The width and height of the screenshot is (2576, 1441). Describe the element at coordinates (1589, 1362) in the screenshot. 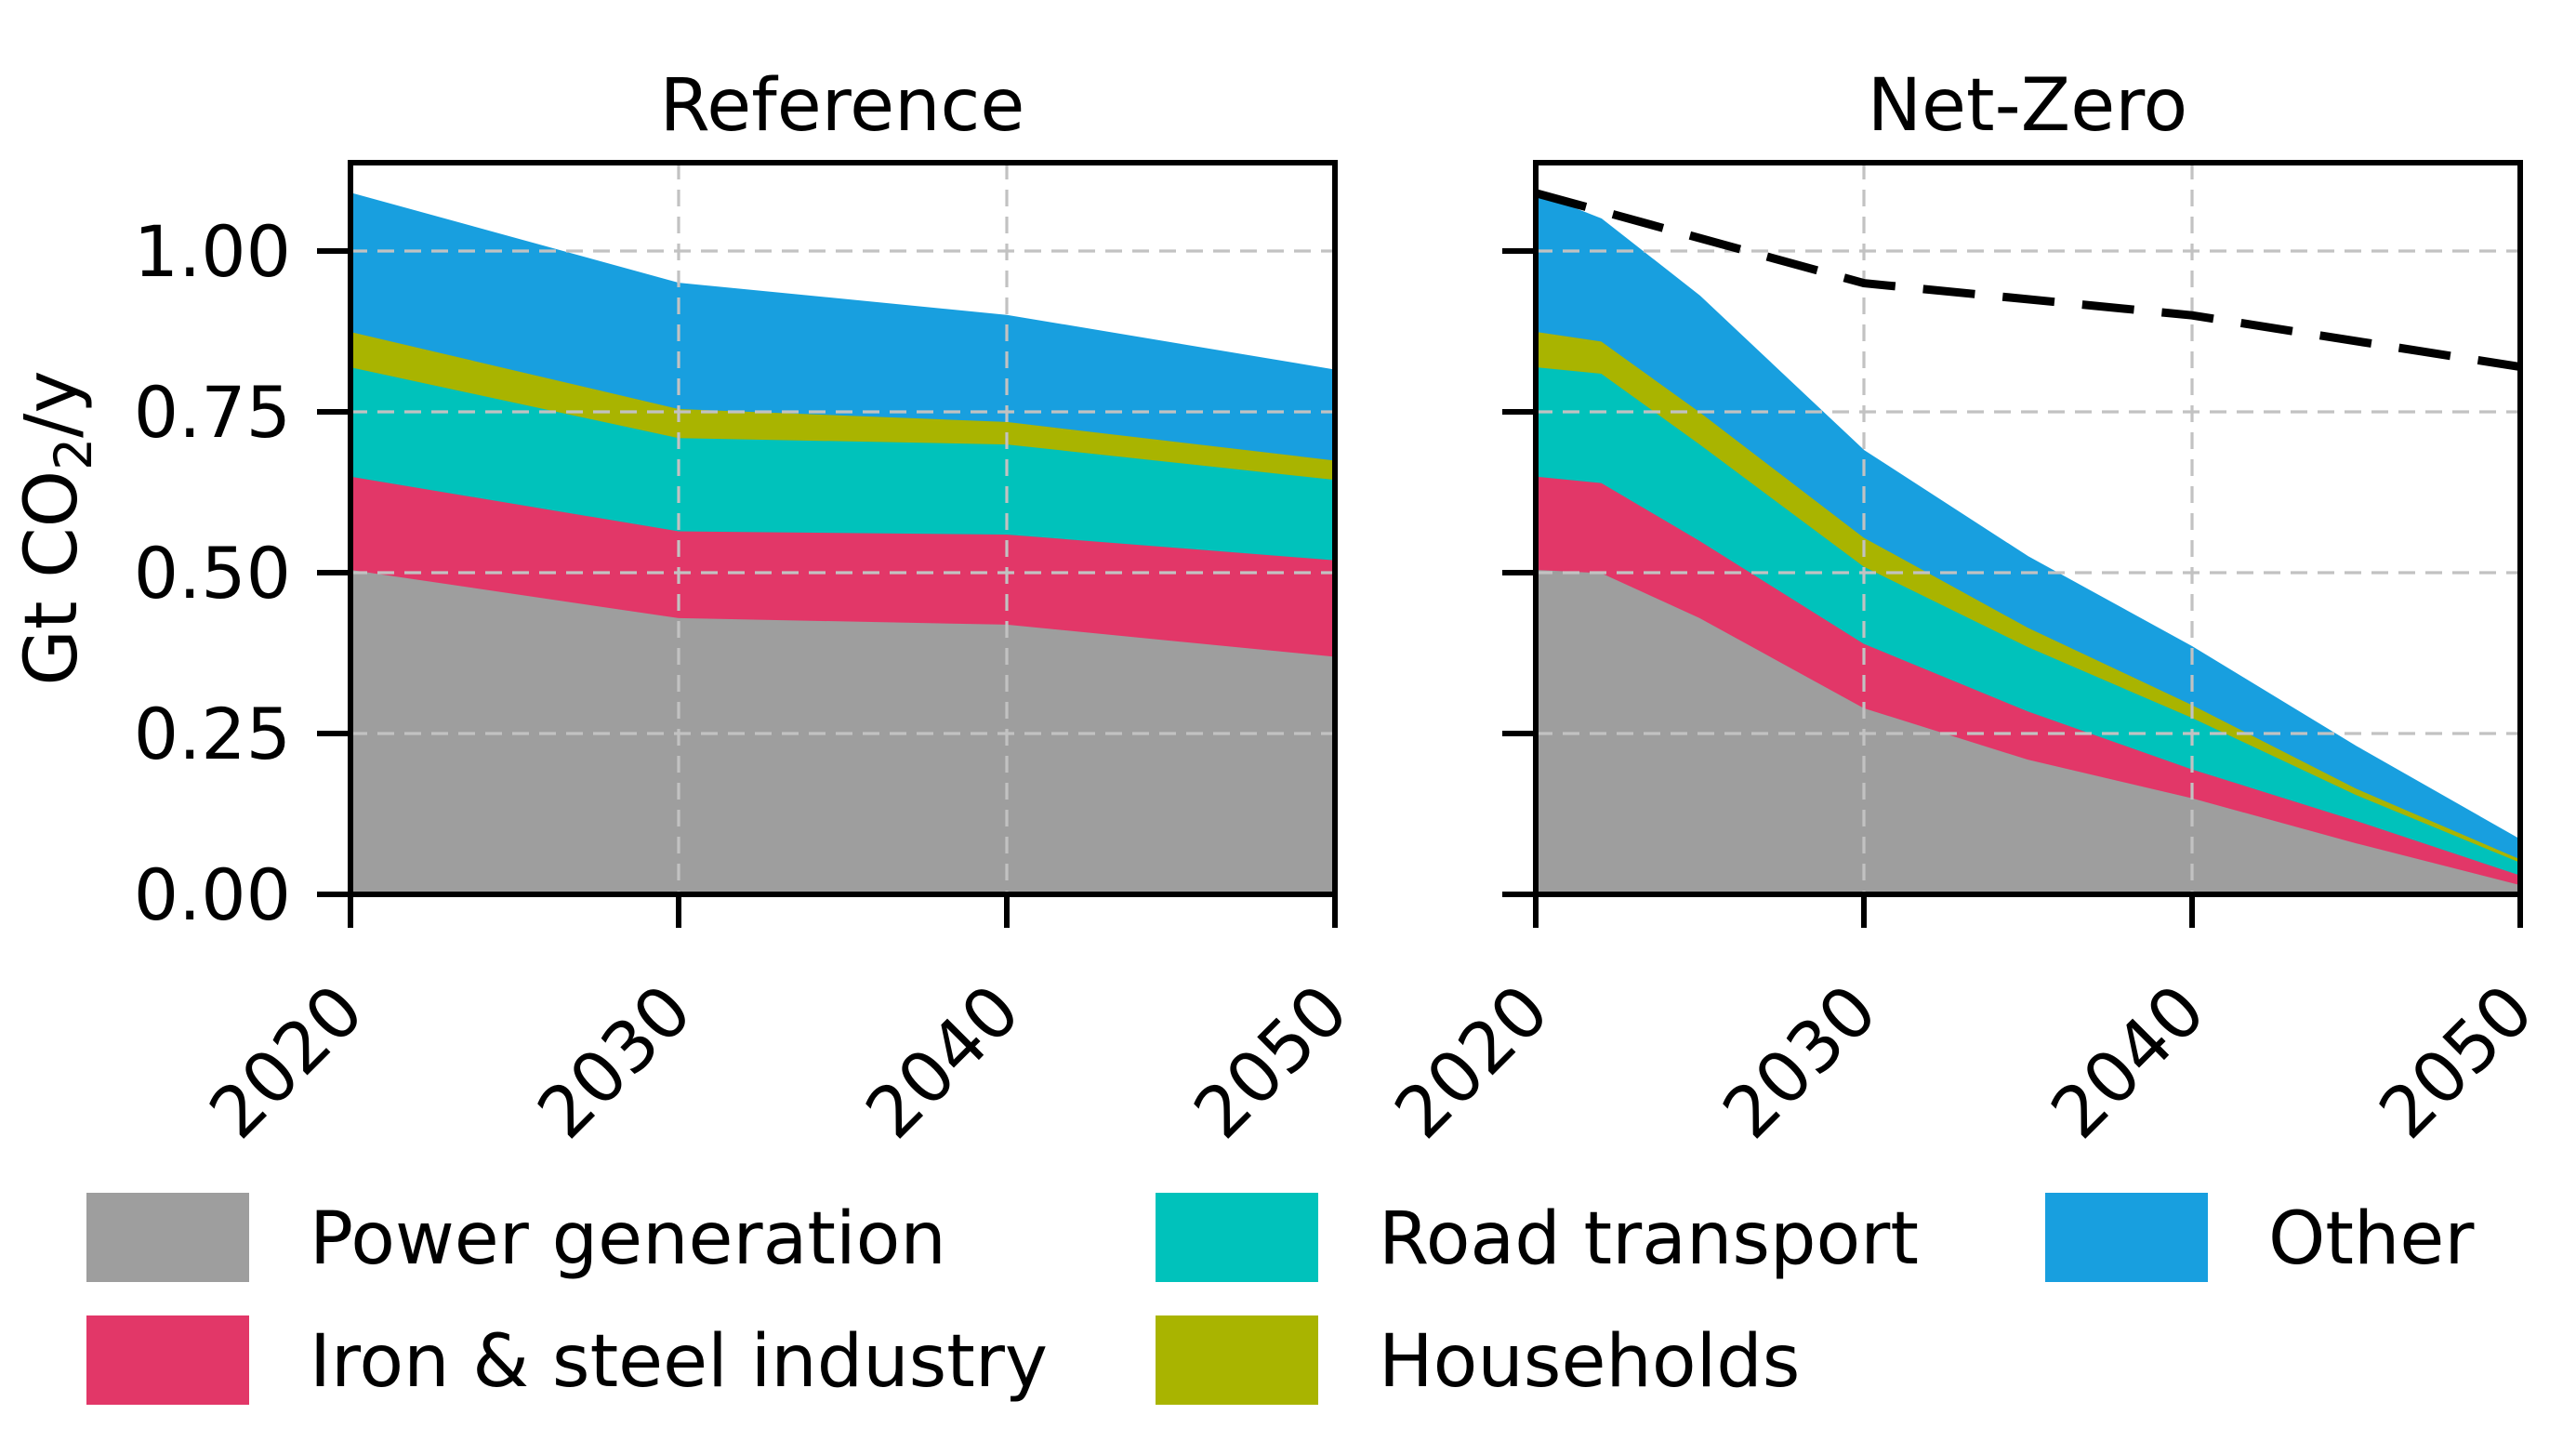

I see `legend-label-households: Households` at that location.